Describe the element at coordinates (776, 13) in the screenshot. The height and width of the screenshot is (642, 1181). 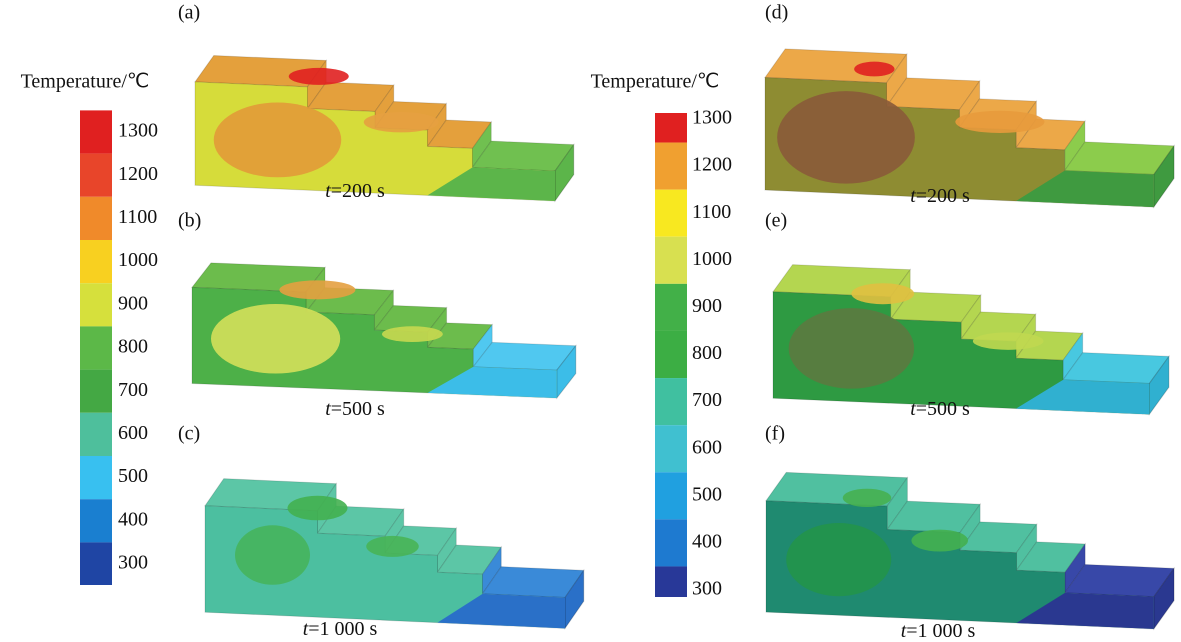
I see `panel-label: (d)` at that location.